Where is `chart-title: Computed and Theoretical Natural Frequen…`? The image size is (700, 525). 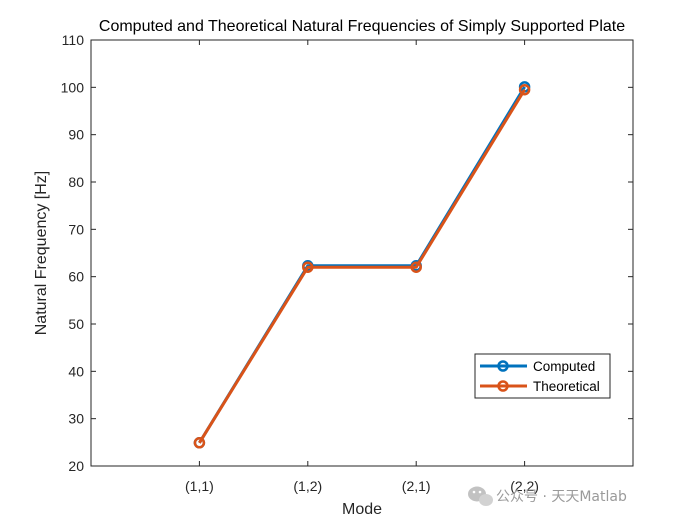
chart-title: Computed and Theoretical Natural Frequen… is located at coordinates (362, 26).